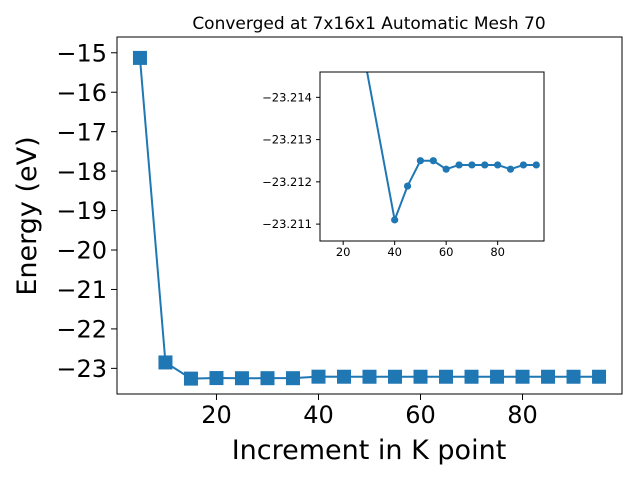  I want to click on main-y-tick-label: −16, so click(81, 93).